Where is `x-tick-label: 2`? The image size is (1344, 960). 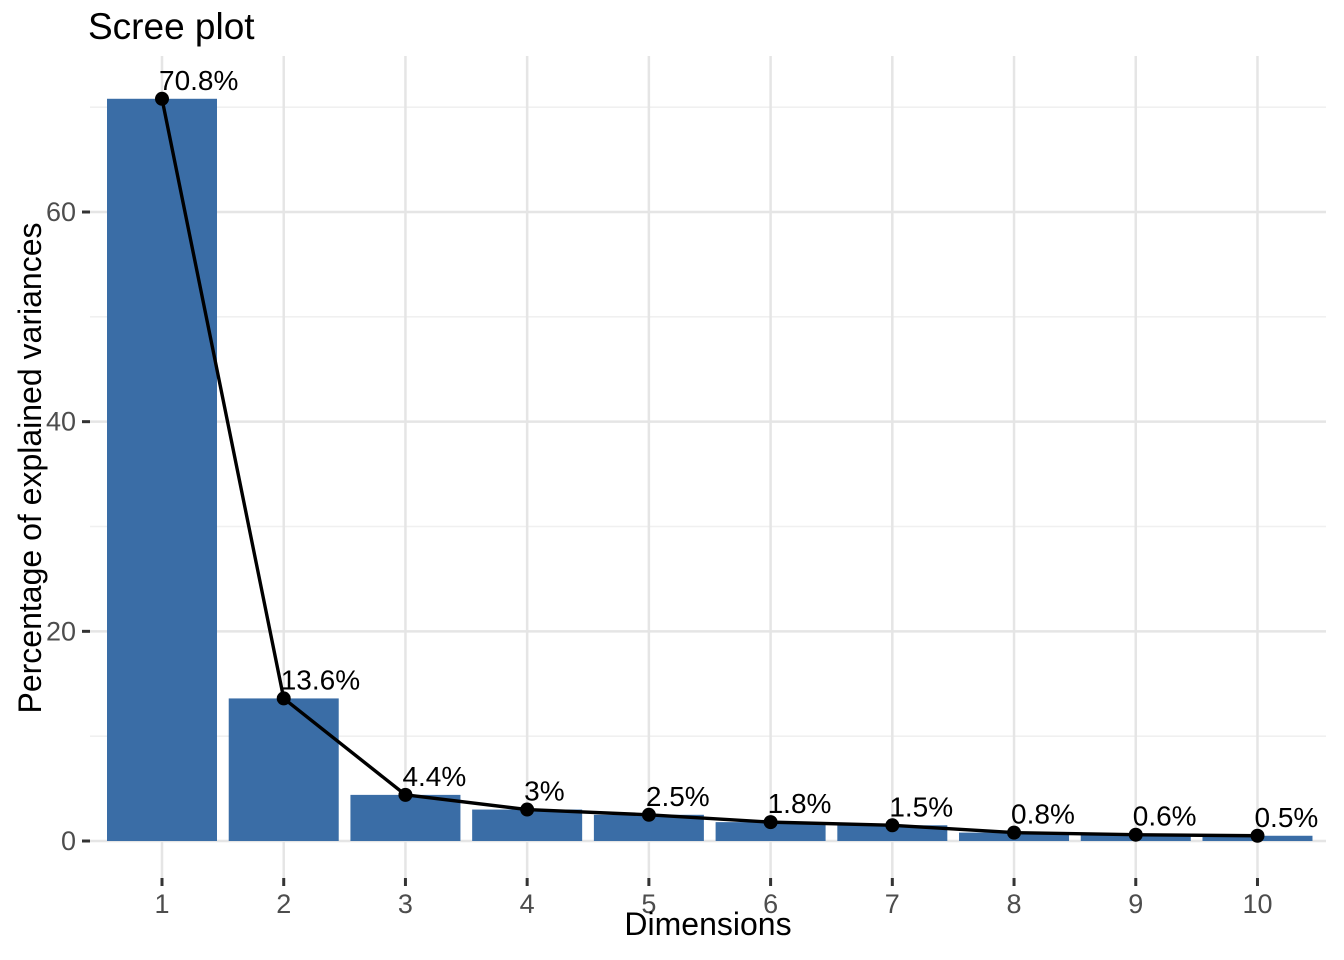 x-tick-label: 2 is located at coordinates (283, 904).